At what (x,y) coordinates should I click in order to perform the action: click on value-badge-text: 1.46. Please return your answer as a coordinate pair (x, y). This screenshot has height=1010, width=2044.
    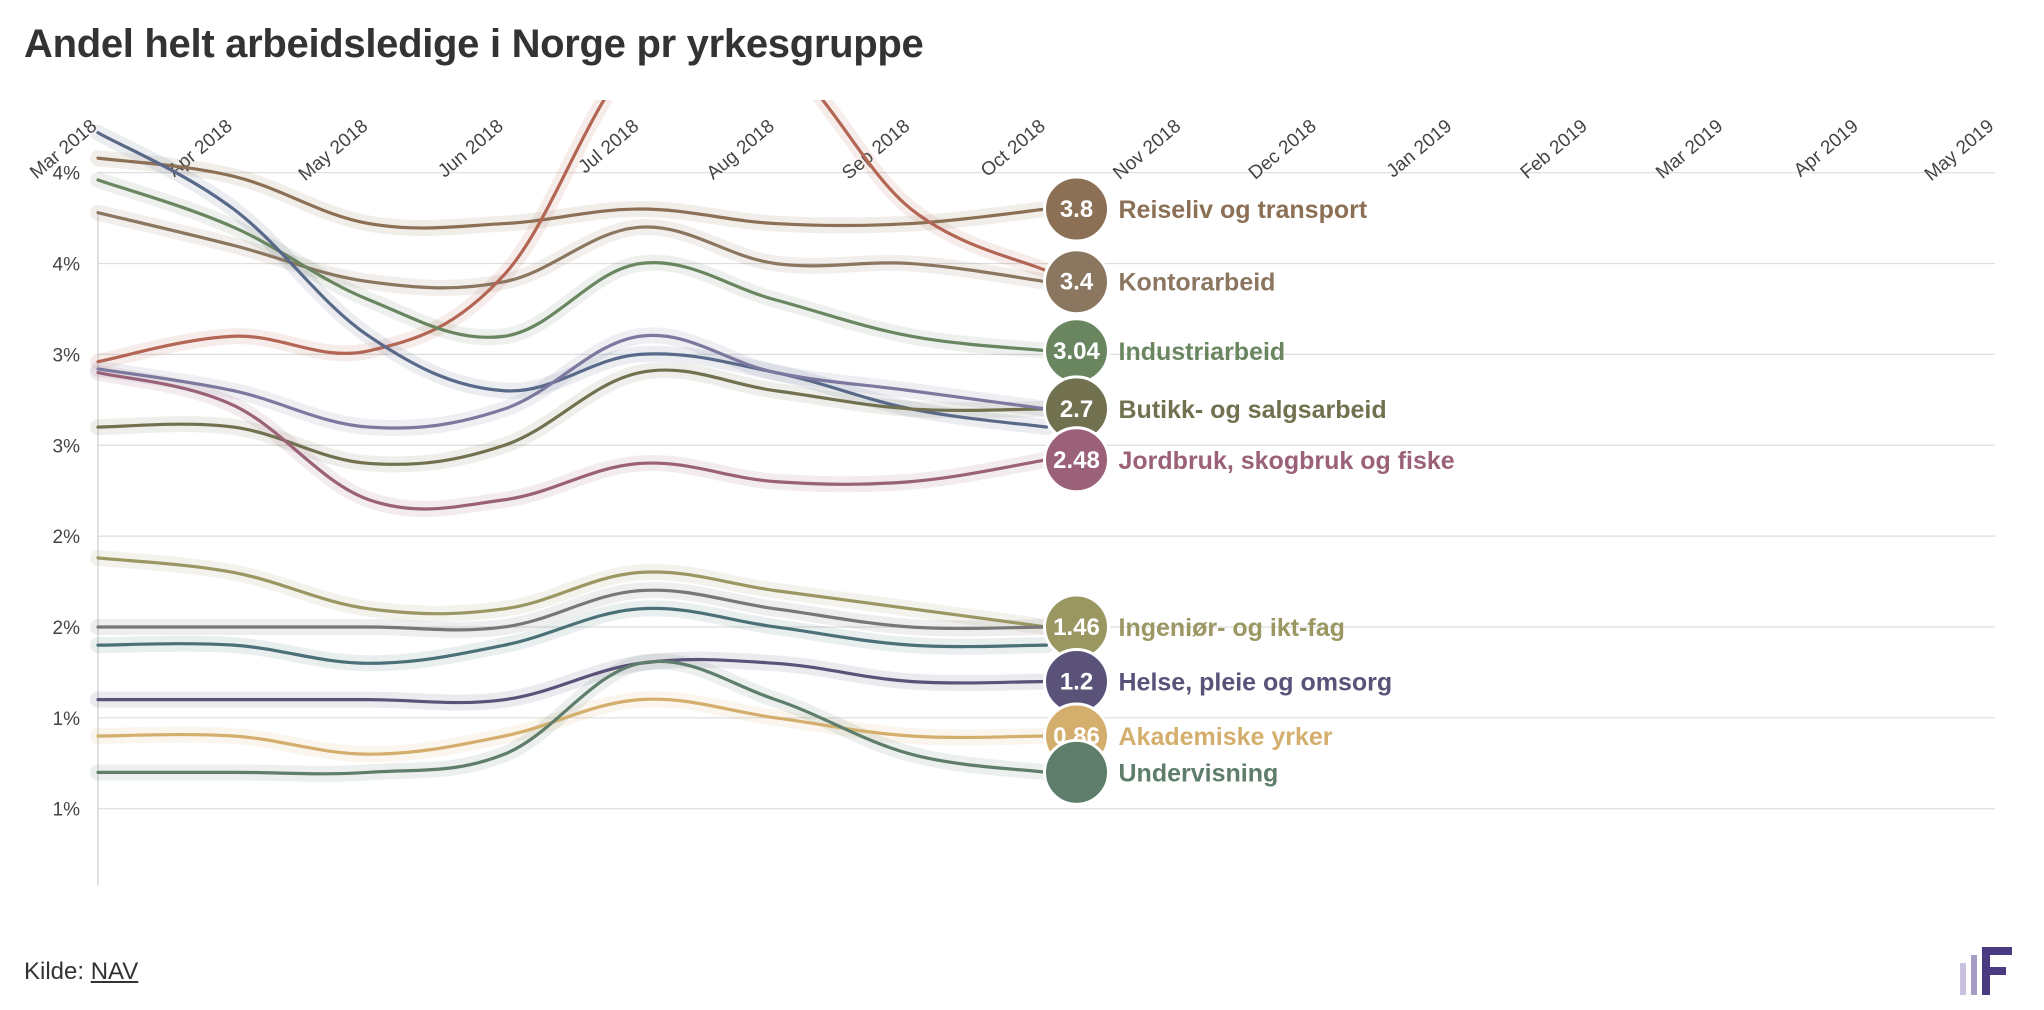
    Looking at the image, I should click on (1076, 627).